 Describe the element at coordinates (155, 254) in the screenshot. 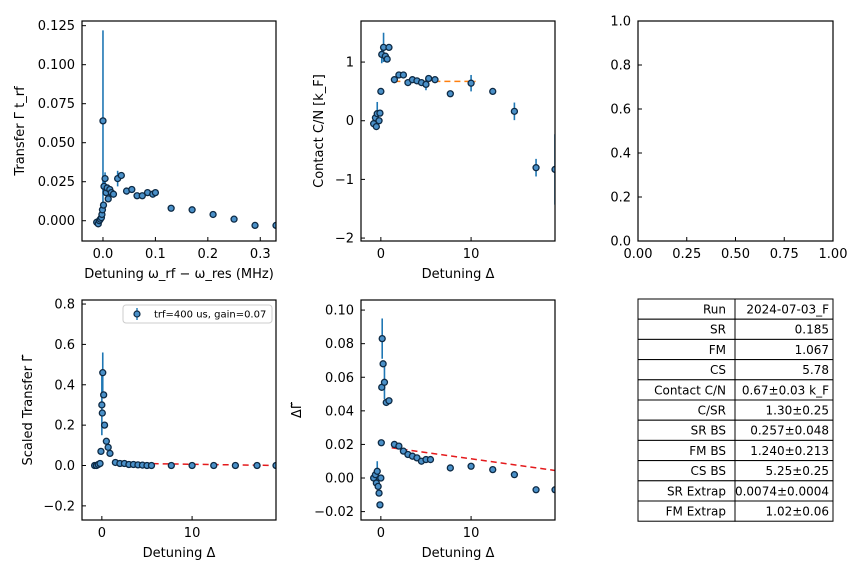

I see `x-tick-label: 0.1` at that location.